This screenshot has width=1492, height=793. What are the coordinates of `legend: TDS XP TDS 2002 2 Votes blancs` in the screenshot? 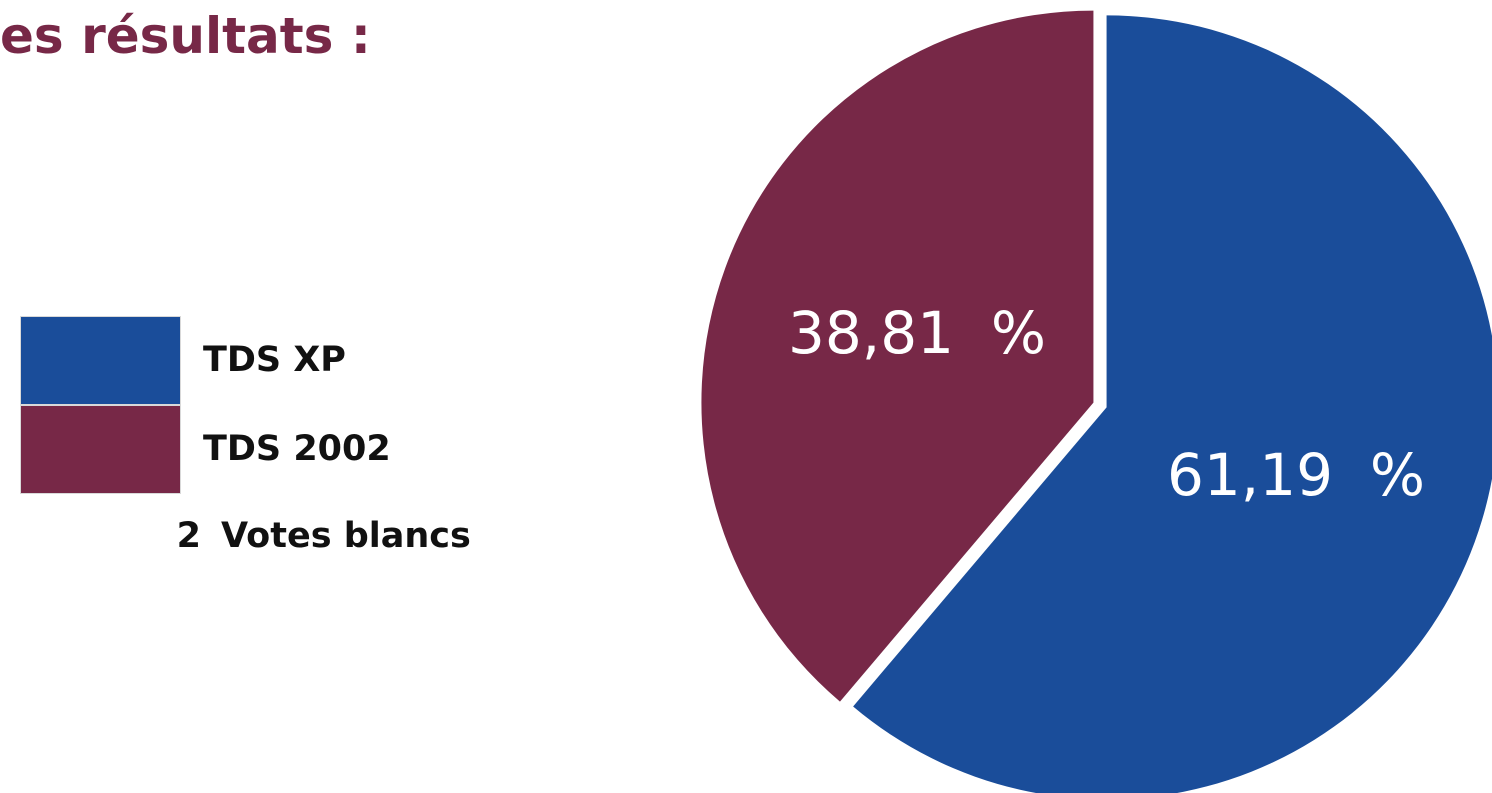 It's located at (255, 436).